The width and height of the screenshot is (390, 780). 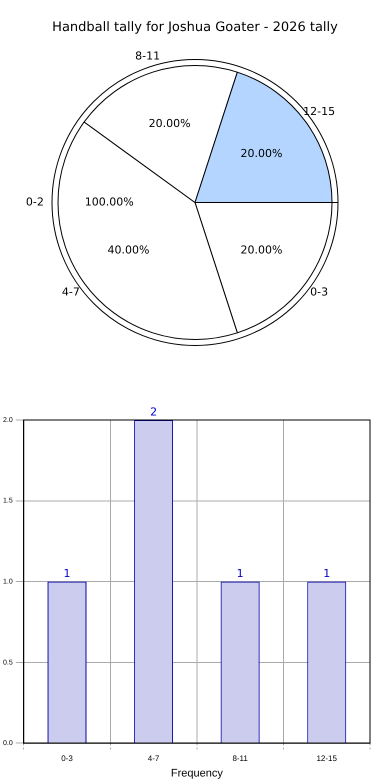 I want to click on x-tick-label: 12-15, so click(x=327, y=759).